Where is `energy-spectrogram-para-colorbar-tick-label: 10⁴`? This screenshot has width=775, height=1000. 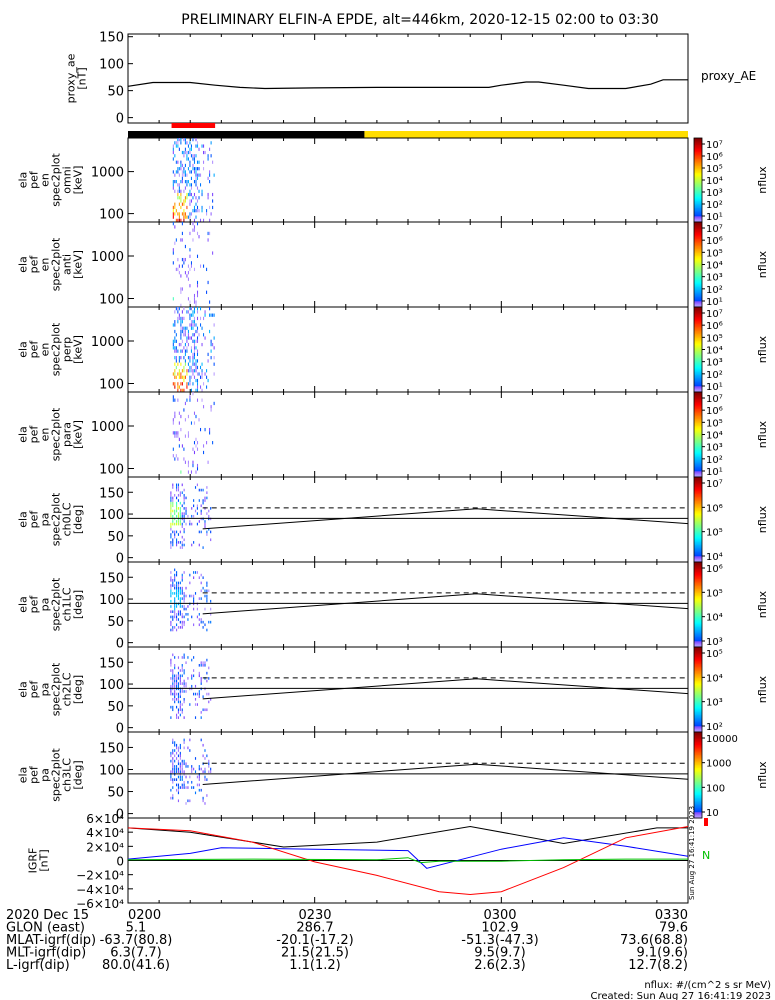 energy-spectrogram-para-colorbar-tick-label: 10⁴ is located at coordinates (714, 436).